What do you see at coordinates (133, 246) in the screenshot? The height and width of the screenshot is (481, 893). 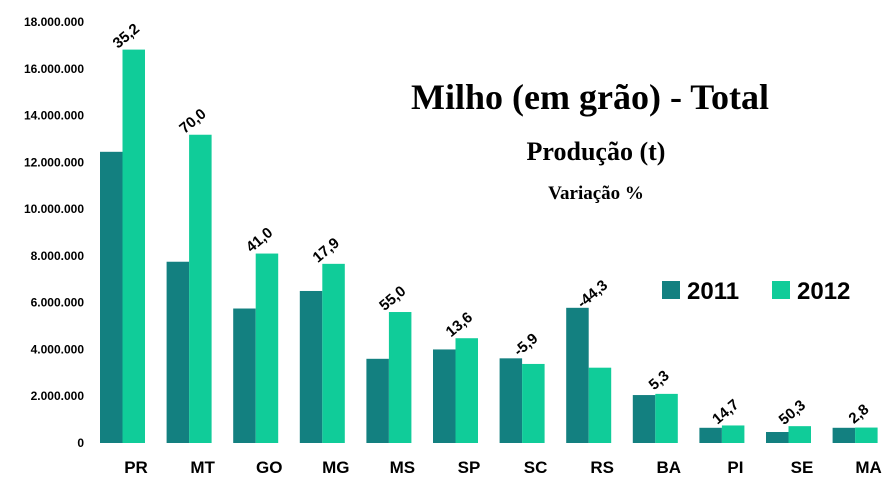 I see `bar-2012-pr` at bounding box center [133, 246].